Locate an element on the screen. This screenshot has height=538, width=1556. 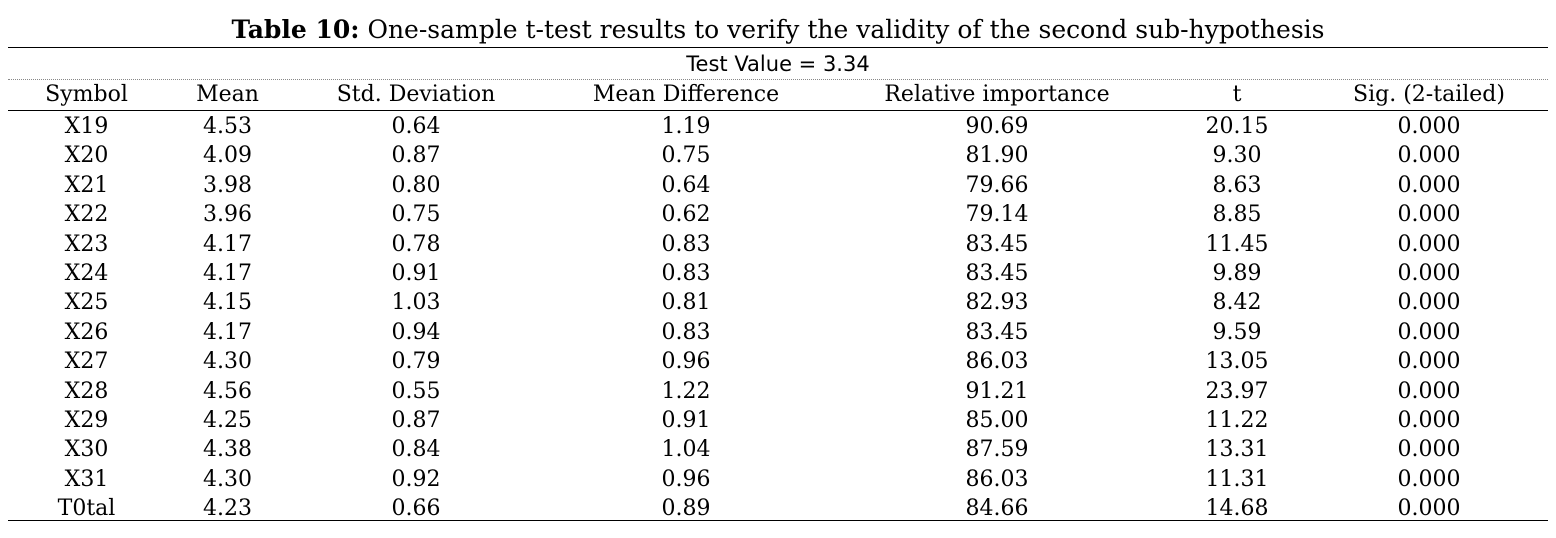
bottom-rule is located at coordinates (778, 520).